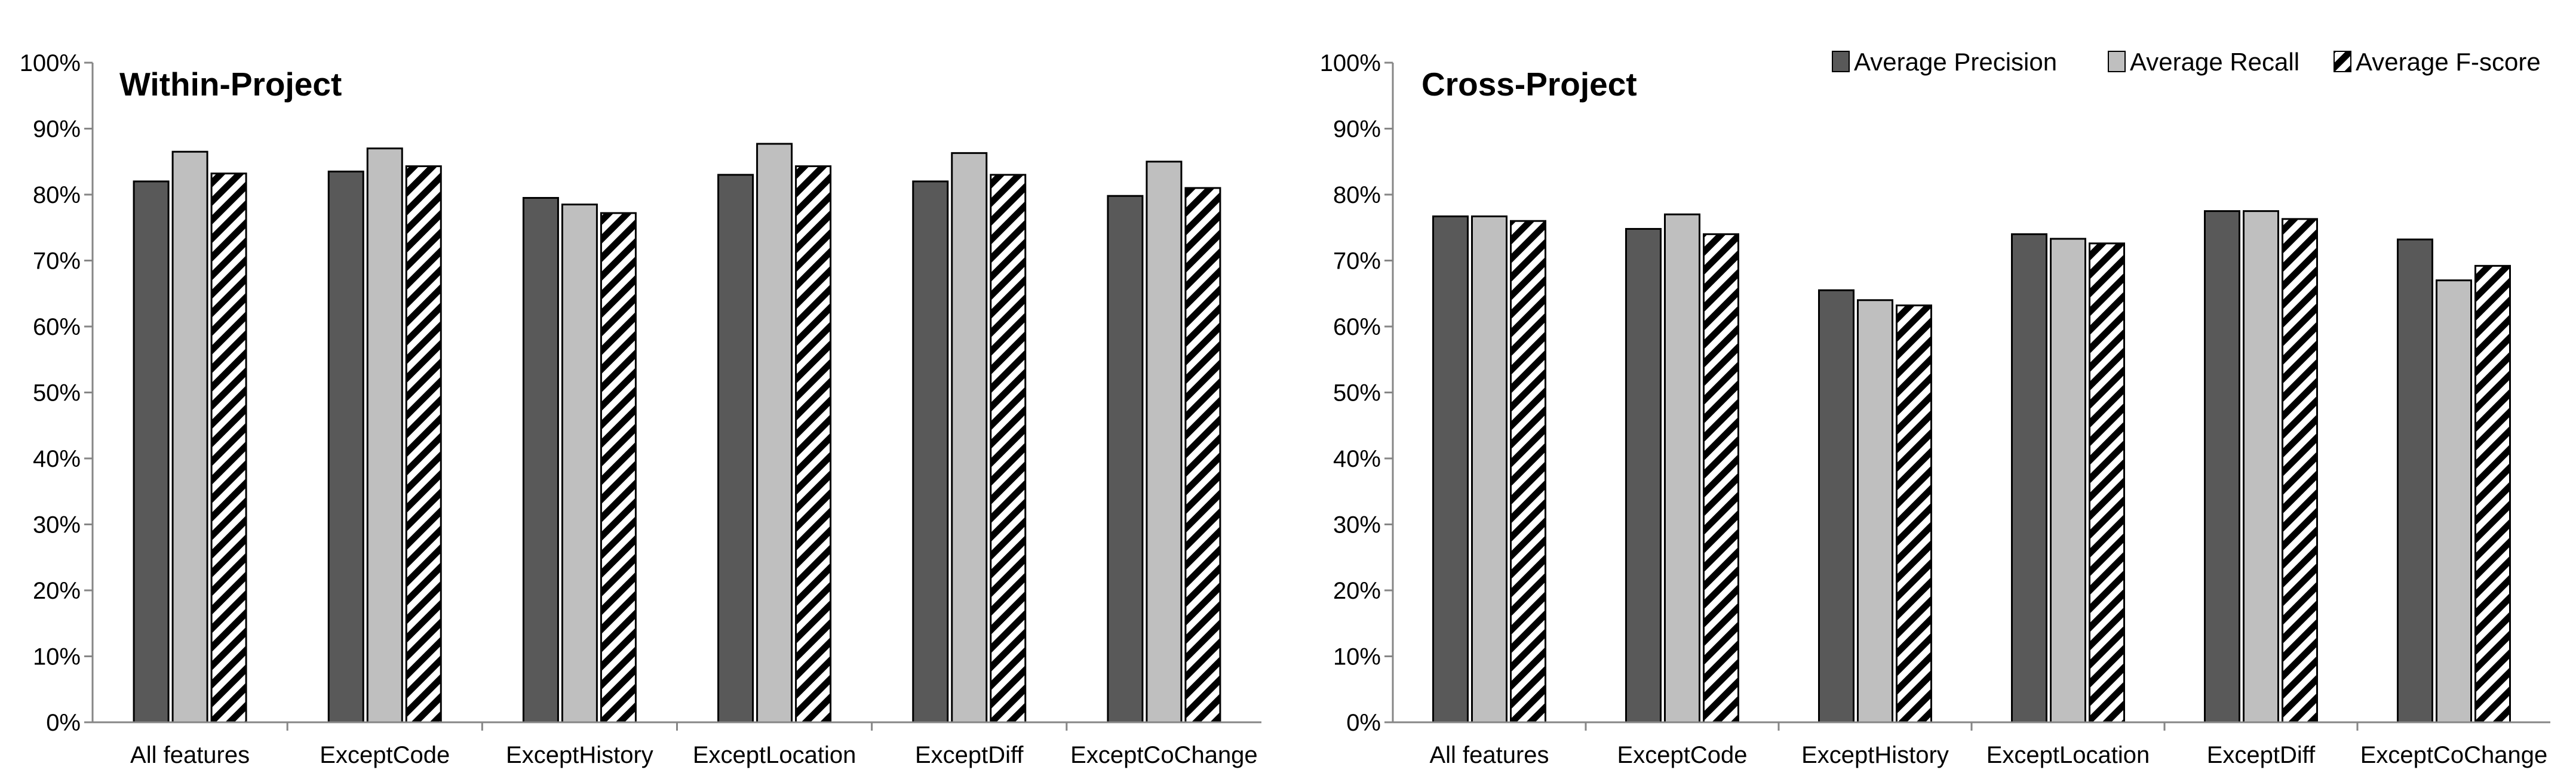 This screenshot has width=2576, height=776. I want to click on legend-swatch-precision, so click(1841, 61).